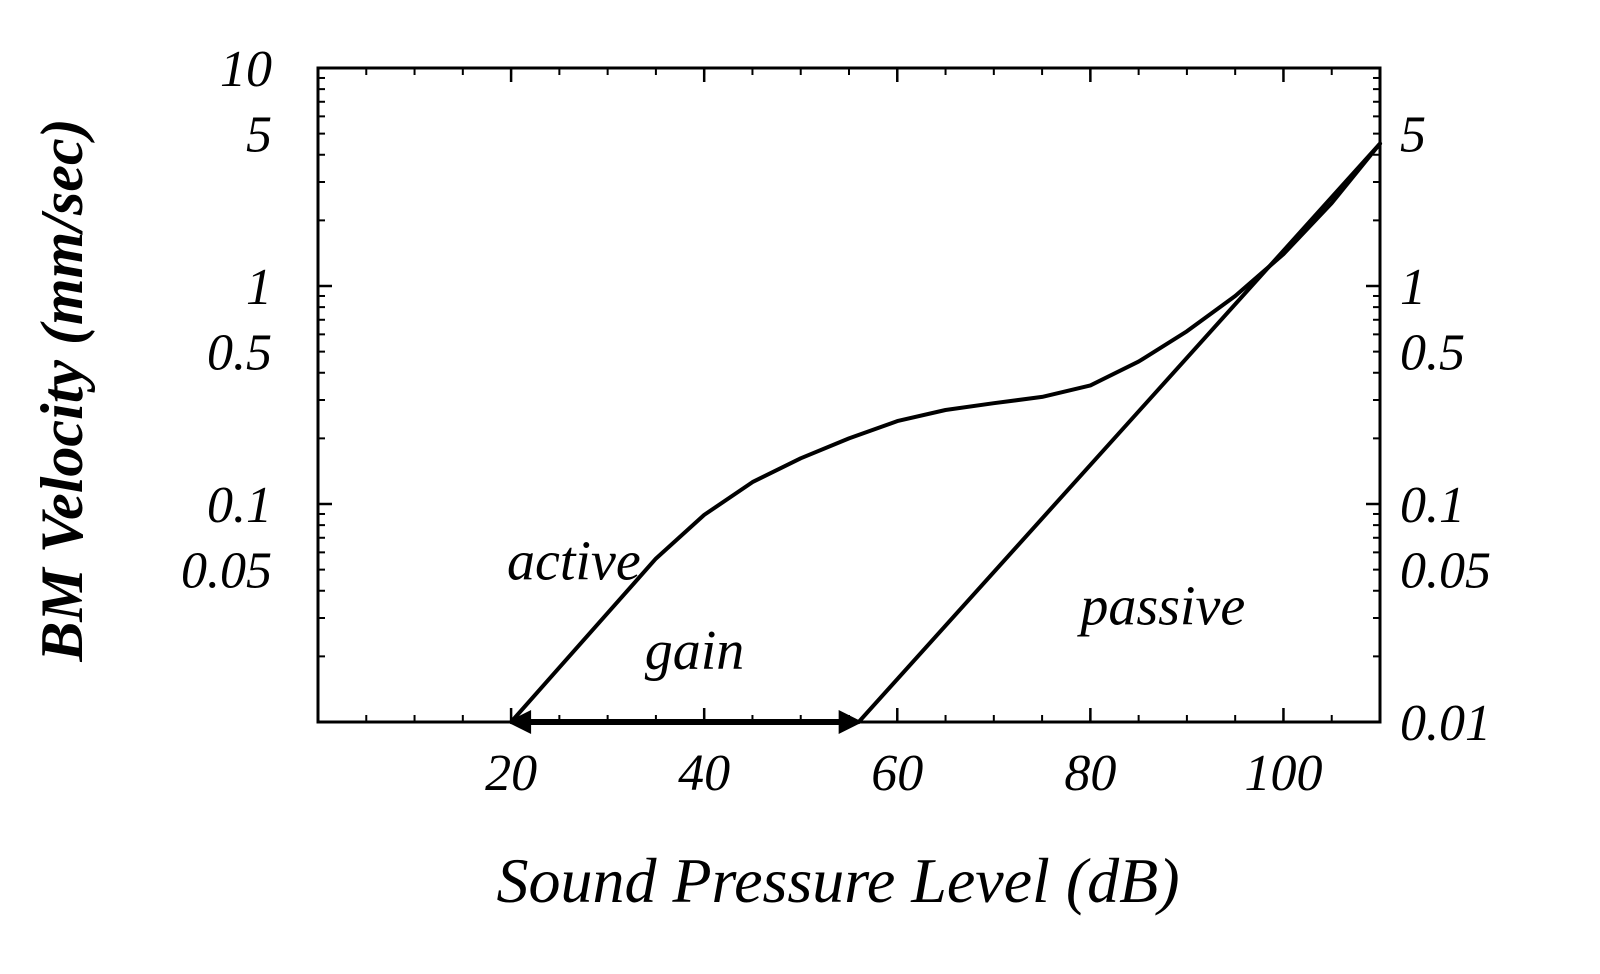  Describe the element at coordinates (837, 880) in the screenshot. I see `x-axis-label: Sound Pressure Level (dB)` at that location.